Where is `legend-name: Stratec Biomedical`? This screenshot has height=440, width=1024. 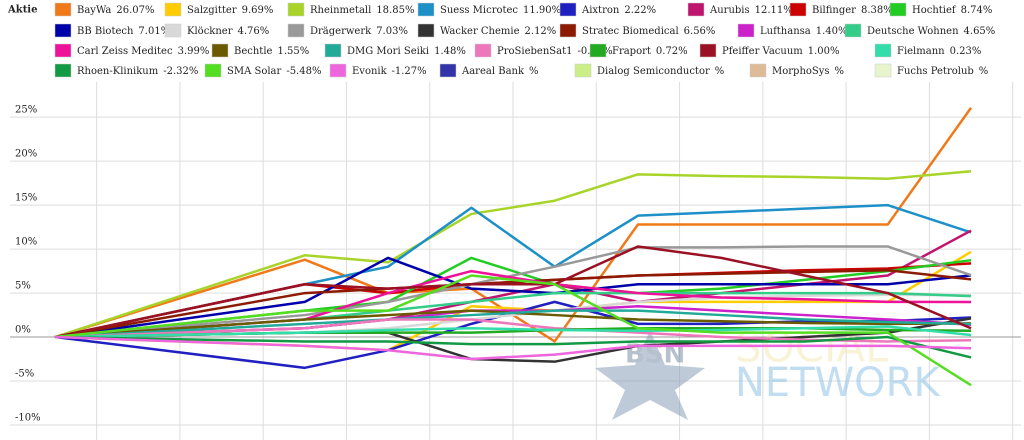 legend-name: Stratec Biomedical is located at coordinates (630, 31).